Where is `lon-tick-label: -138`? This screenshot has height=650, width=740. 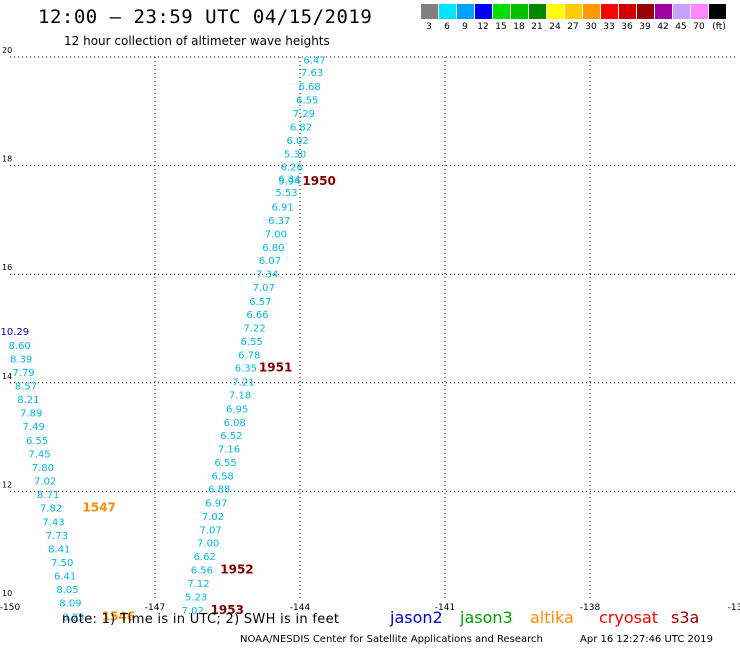 lon-tick-label: -138 is located at coordinates (590, 608).